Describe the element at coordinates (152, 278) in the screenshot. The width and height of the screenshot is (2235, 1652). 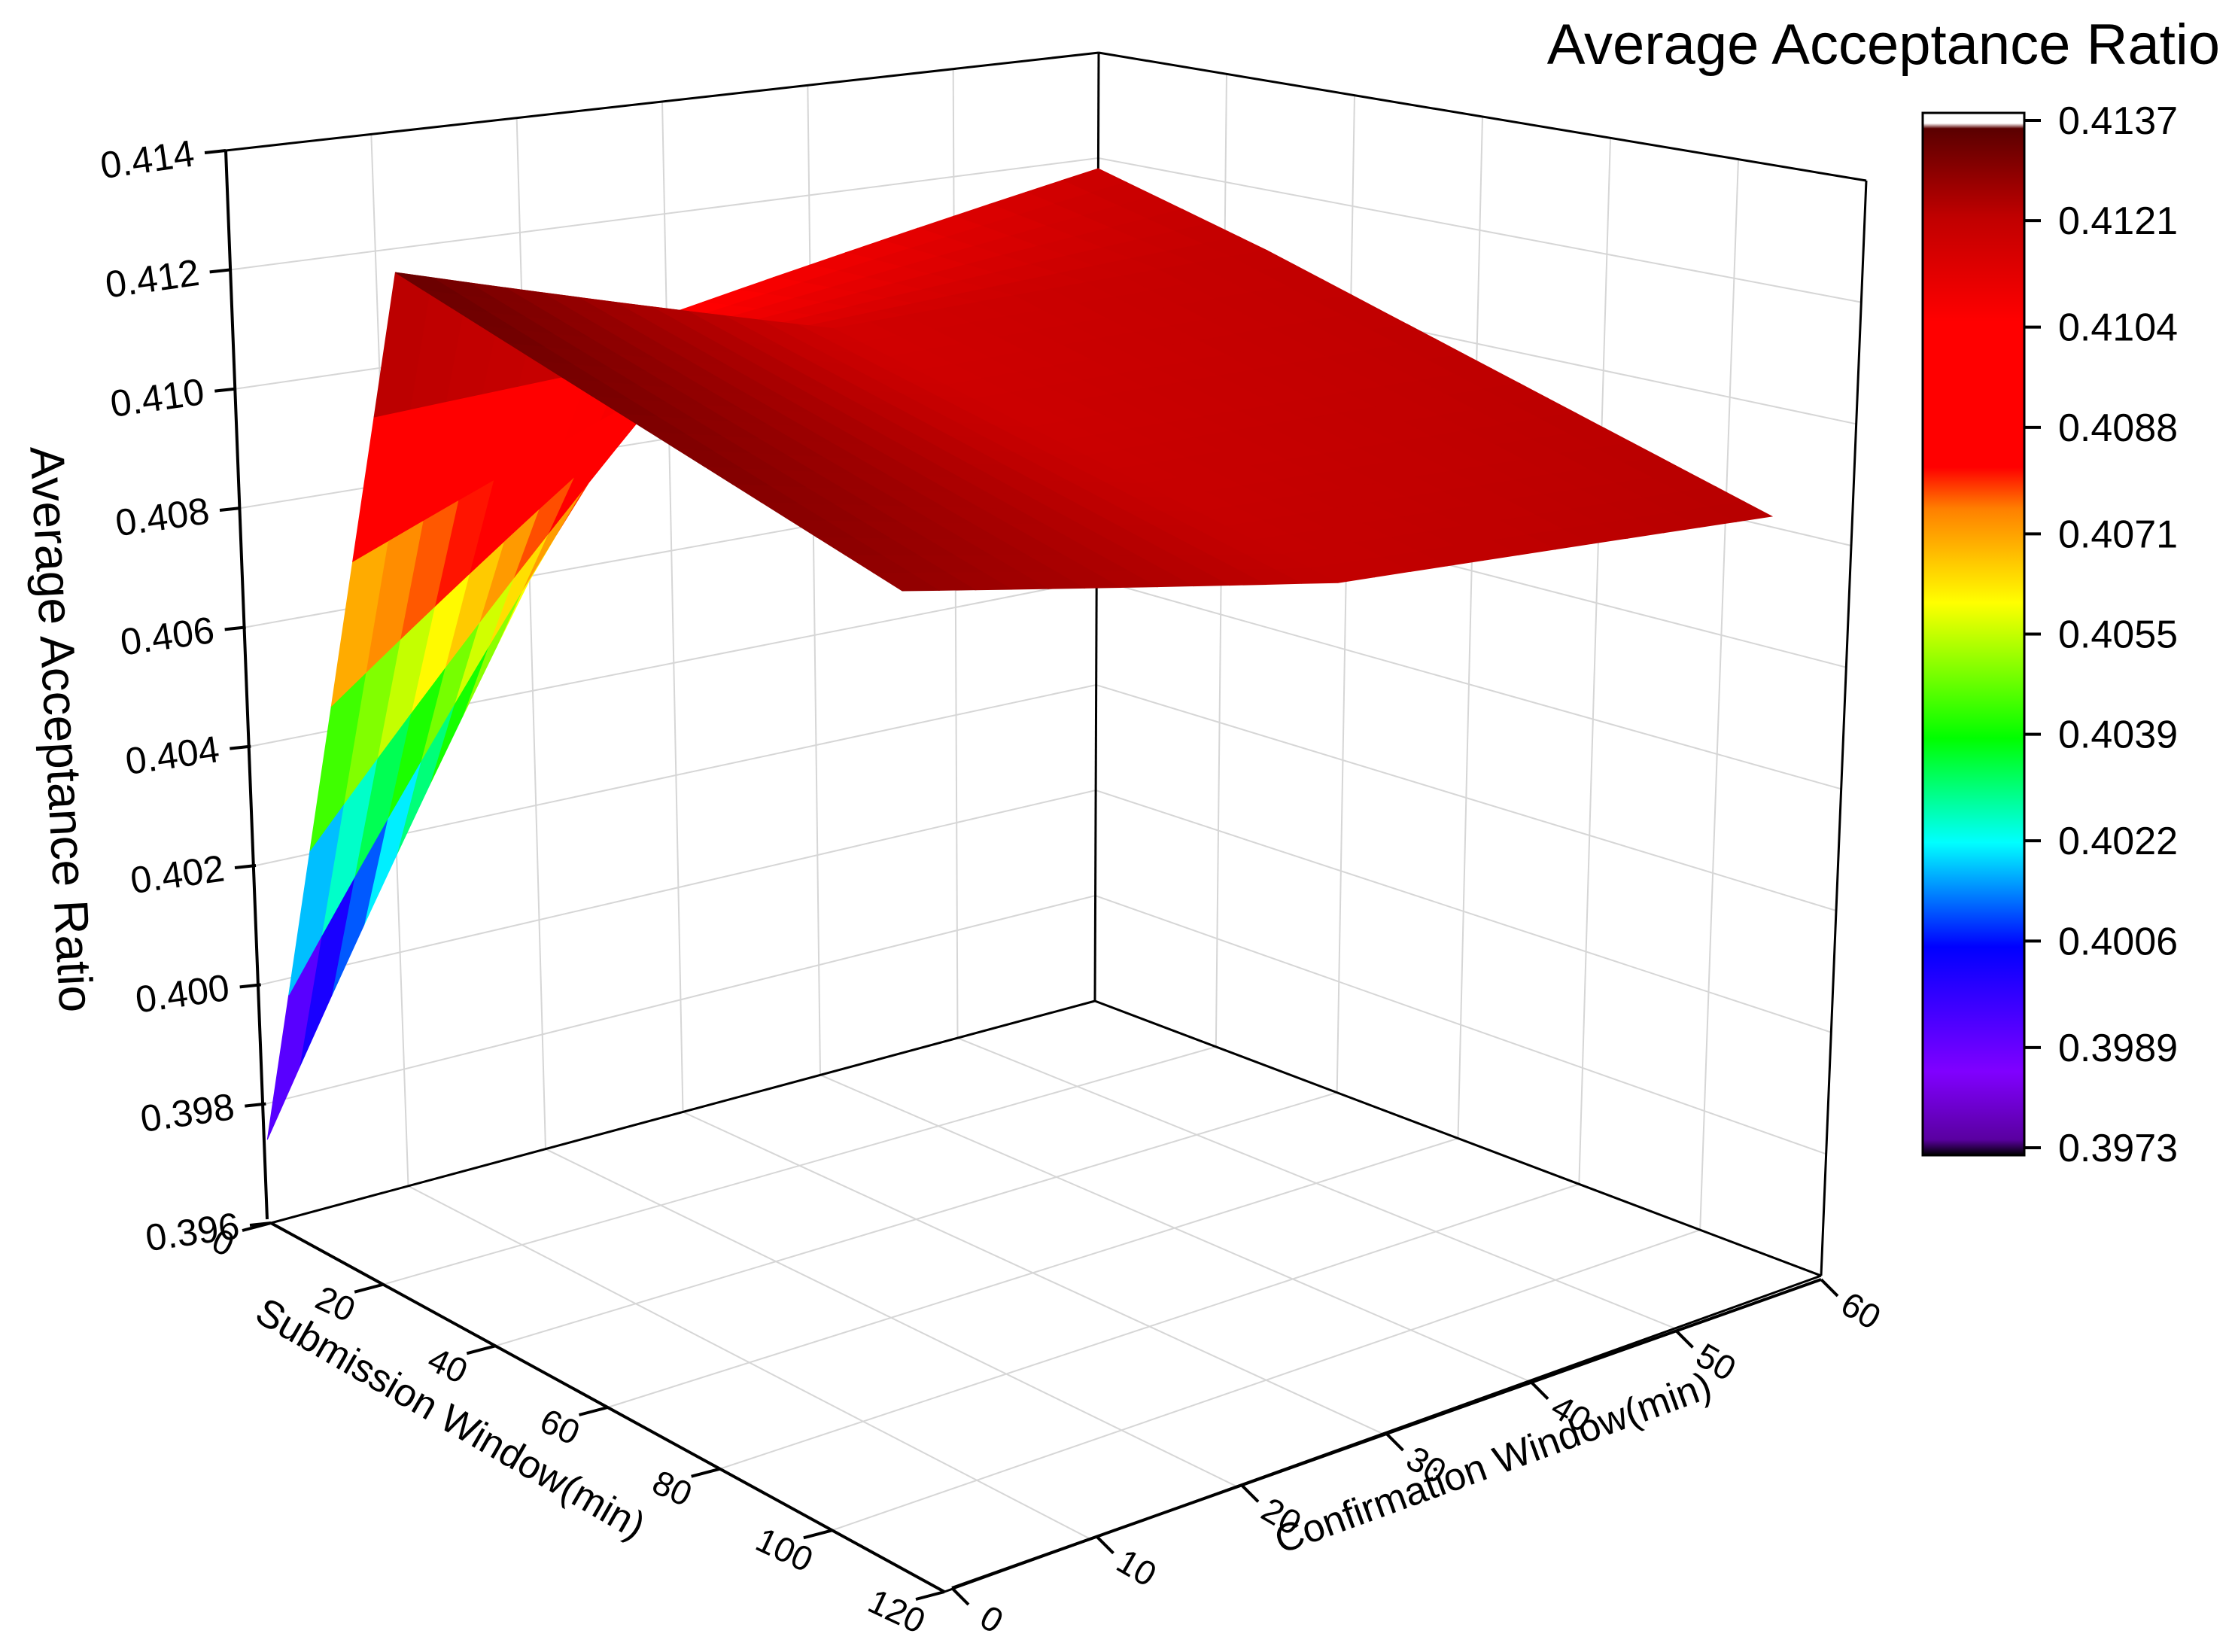
I see `z-tick-label: 0.412` at that location.